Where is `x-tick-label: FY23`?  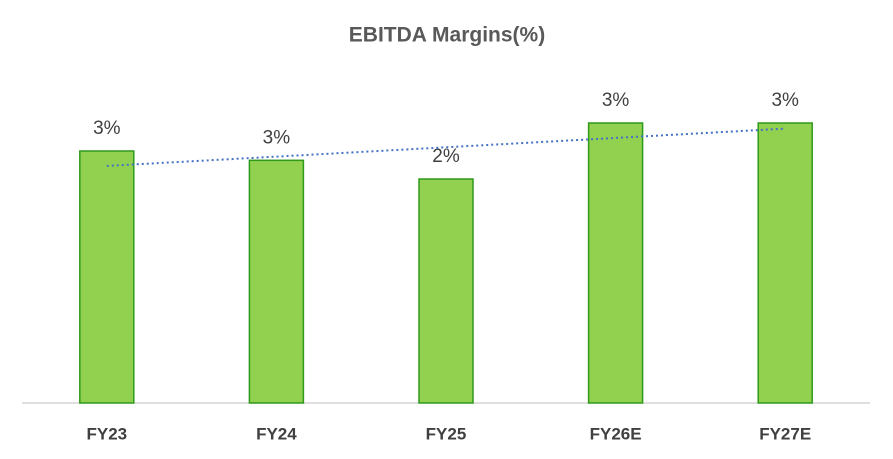
x-tick-label: FY23 is located at coordinates (106, 433).